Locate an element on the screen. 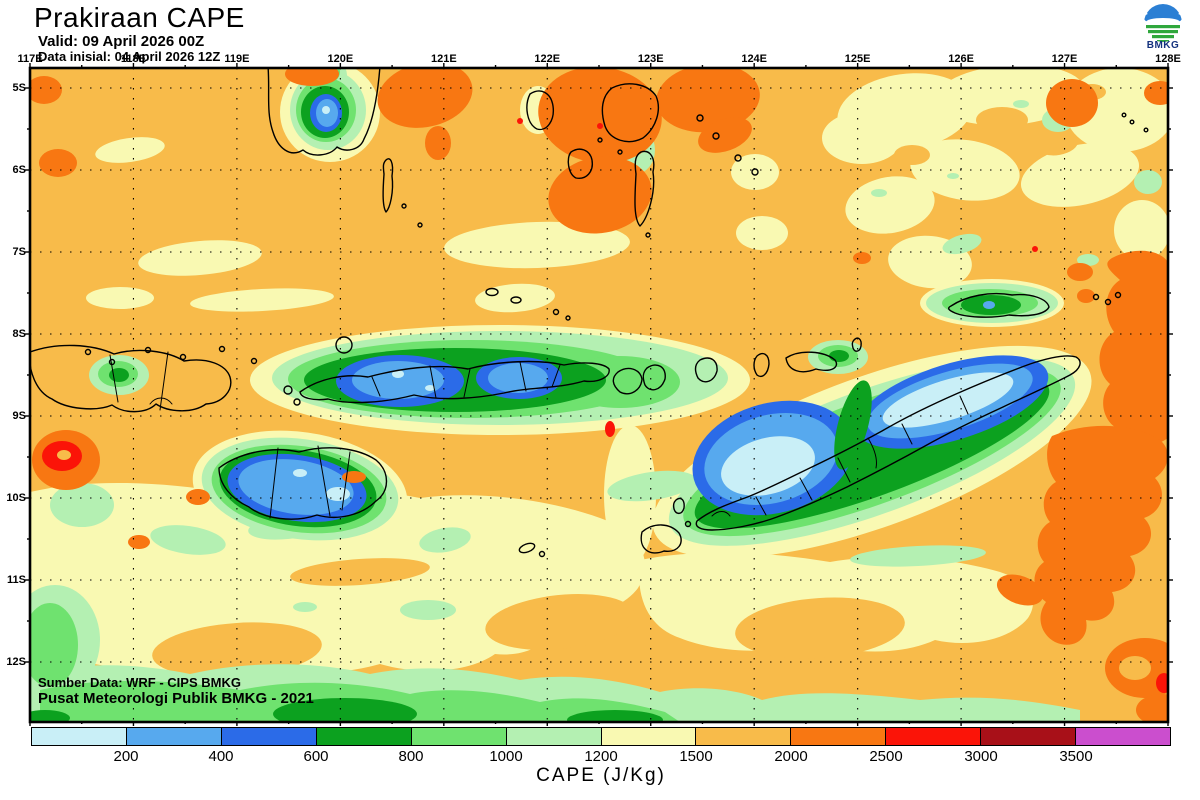 The height and width of the screenshot is (800, 1200). source-data-line: Sumber Data: WRF - CIPS BMKG is located at coordinates (139, 682).